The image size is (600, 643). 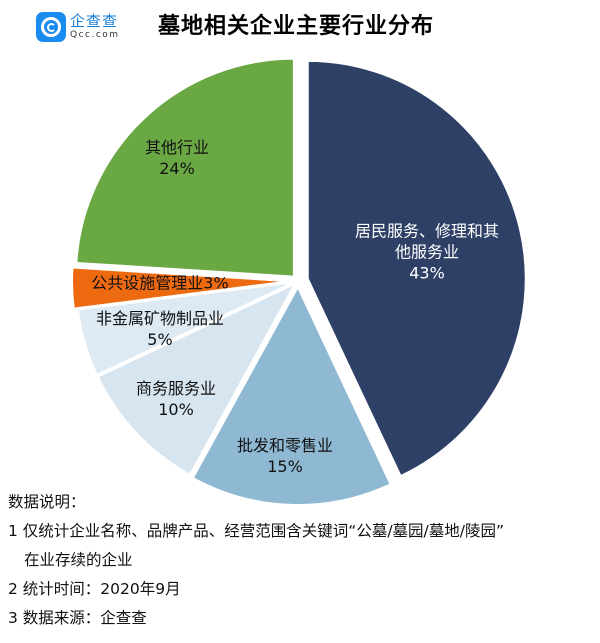 What do you see at coordinates (177, 158) in the screenshot?
I see `slice-label-other-industries: 其他行业 24%` at bounding box center [177, 158].